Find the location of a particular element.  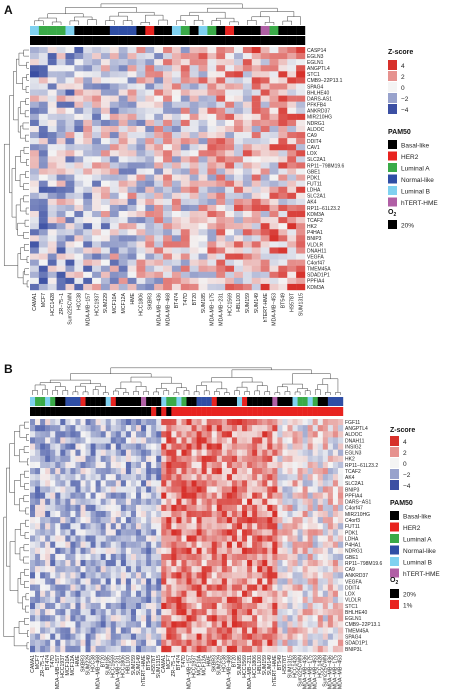

zscore-swatch is located at coordinates (394, 441).